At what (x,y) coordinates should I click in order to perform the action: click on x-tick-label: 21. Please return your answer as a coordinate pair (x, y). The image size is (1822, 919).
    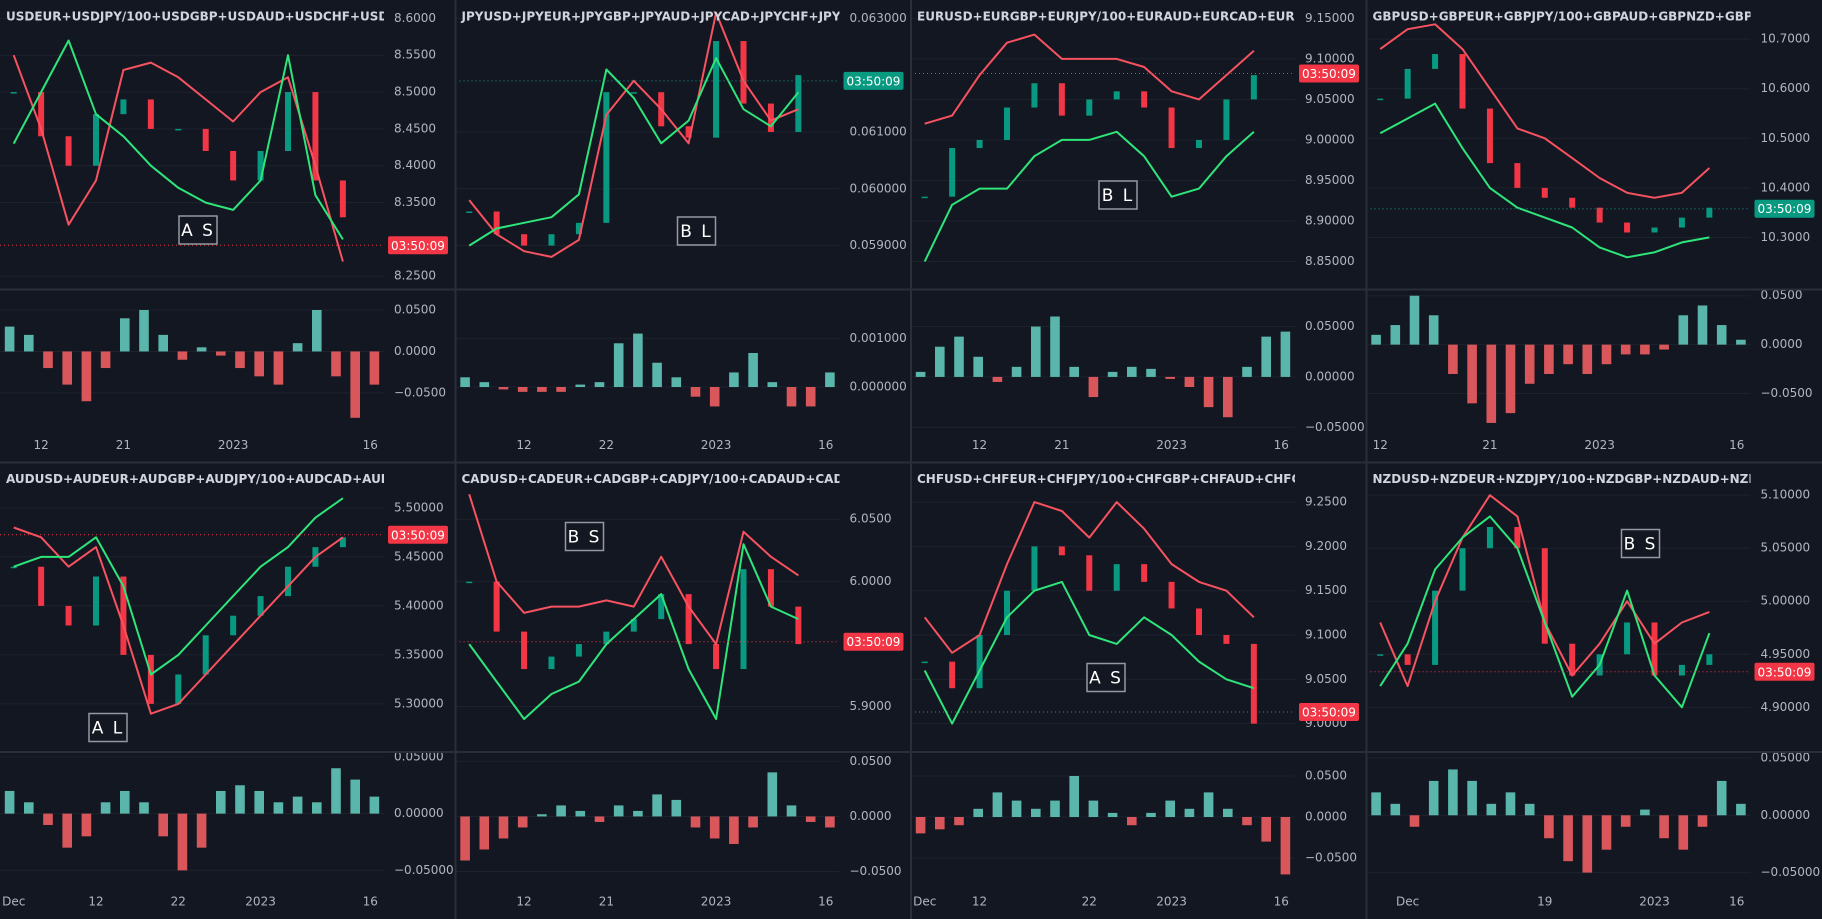
    Looking at the image, I should click on (1061, 445).